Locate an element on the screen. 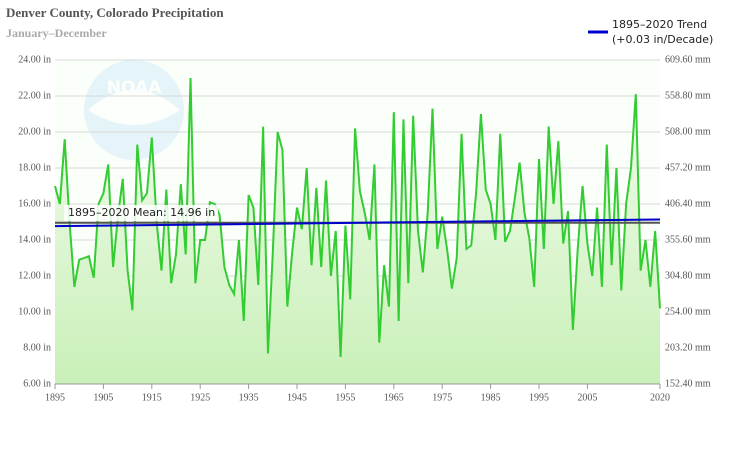 The height and width of the screenshot is (450, 734). x-tick-label: 2020 is located at coordinates (660, 397).